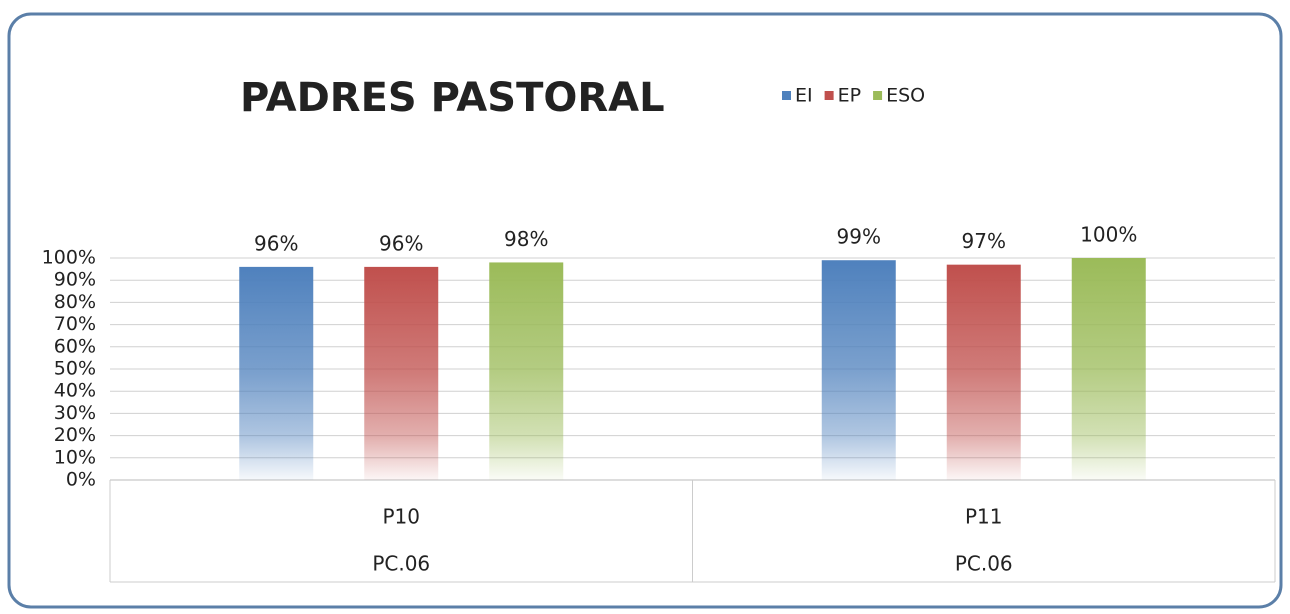 The height and width of the screenshot is (614, 1290). What do you see at coordinates (526, 239) in the screenshot?
I see `data-label: 98%` at bounding box center [526, 239].